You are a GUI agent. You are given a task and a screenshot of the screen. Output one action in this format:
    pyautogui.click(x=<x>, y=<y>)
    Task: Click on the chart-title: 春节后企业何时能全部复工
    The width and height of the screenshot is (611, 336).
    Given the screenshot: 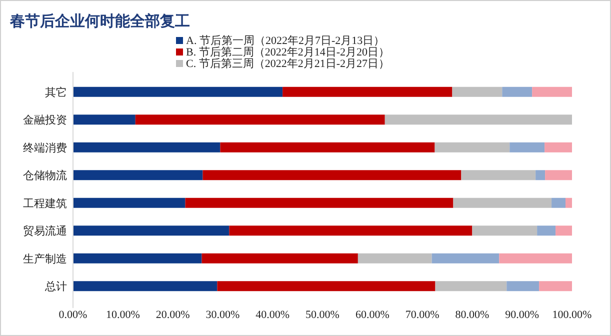 What is the action you would take?
    pyautogui.click(x=99, y=21)
    